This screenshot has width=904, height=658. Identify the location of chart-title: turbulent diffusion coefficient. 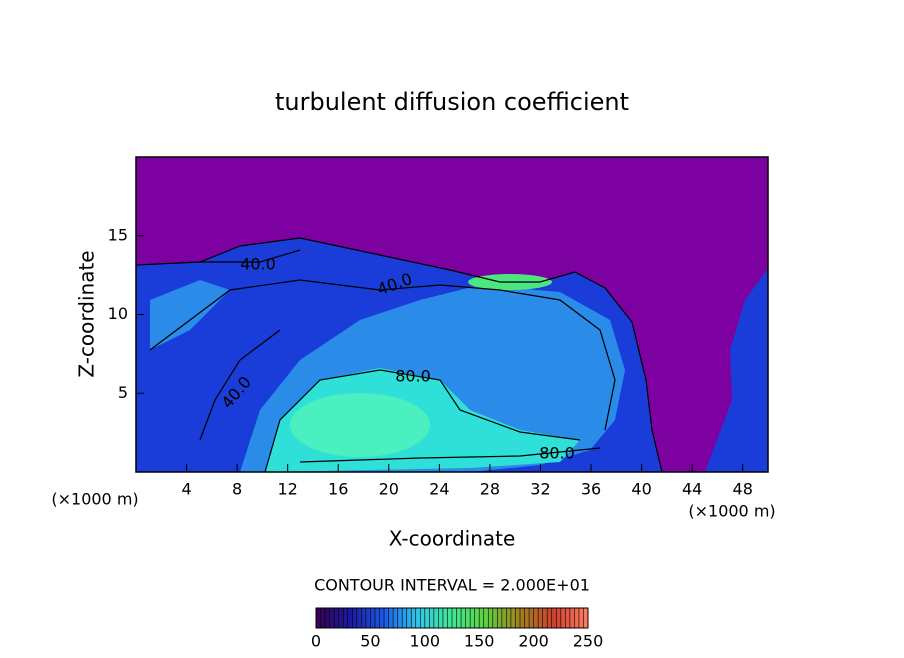
(452, 102).